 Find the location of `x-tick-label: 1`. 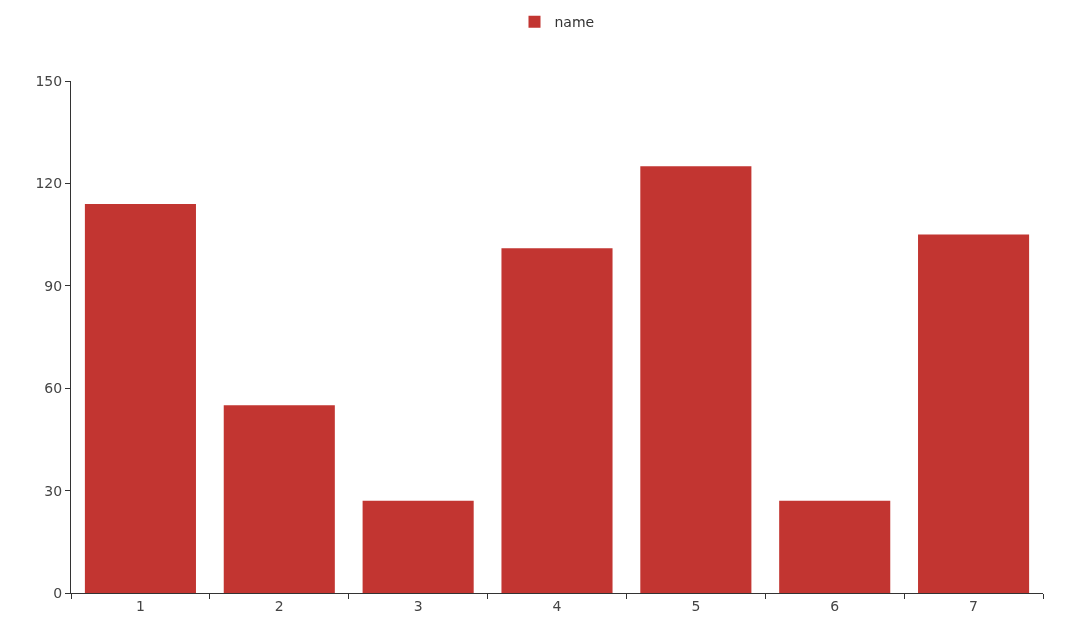

x-tick-label: 1 is located at coordinates (140, 605).